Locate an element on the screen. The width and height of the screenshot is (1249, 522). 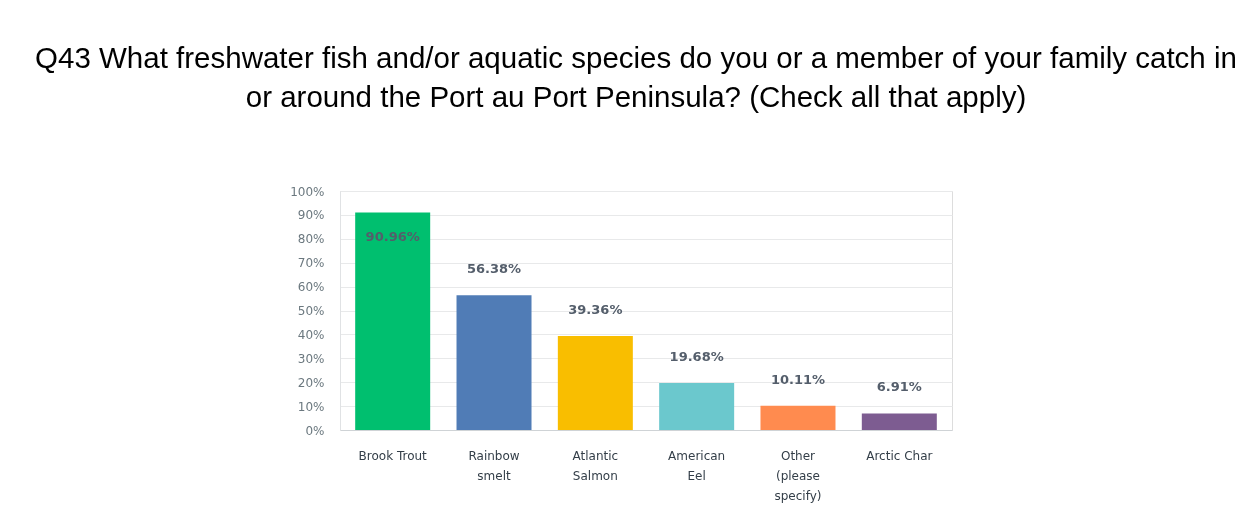
data-label: 39.36% is located at coordinates (595, 309).